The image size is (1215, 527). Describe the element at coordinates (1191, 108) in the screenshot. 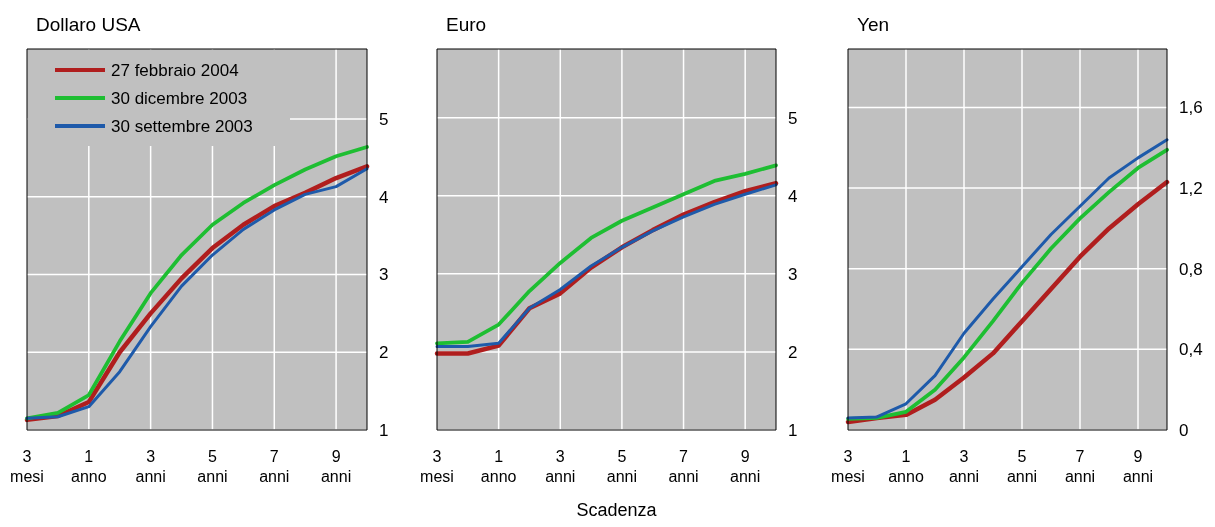

I see `y-tick-label: 1,6` at that location.